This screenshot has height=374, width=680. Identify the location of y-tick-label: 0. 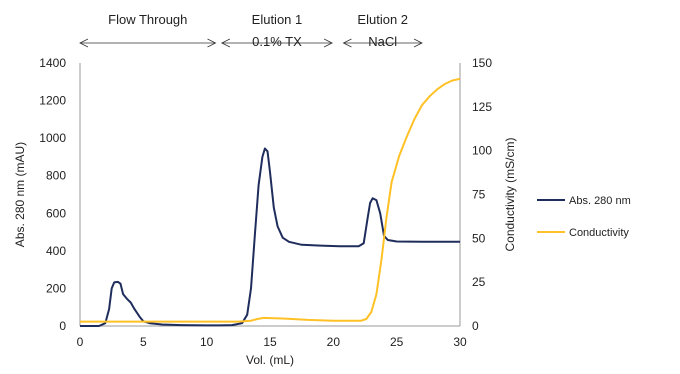
(62, 326).